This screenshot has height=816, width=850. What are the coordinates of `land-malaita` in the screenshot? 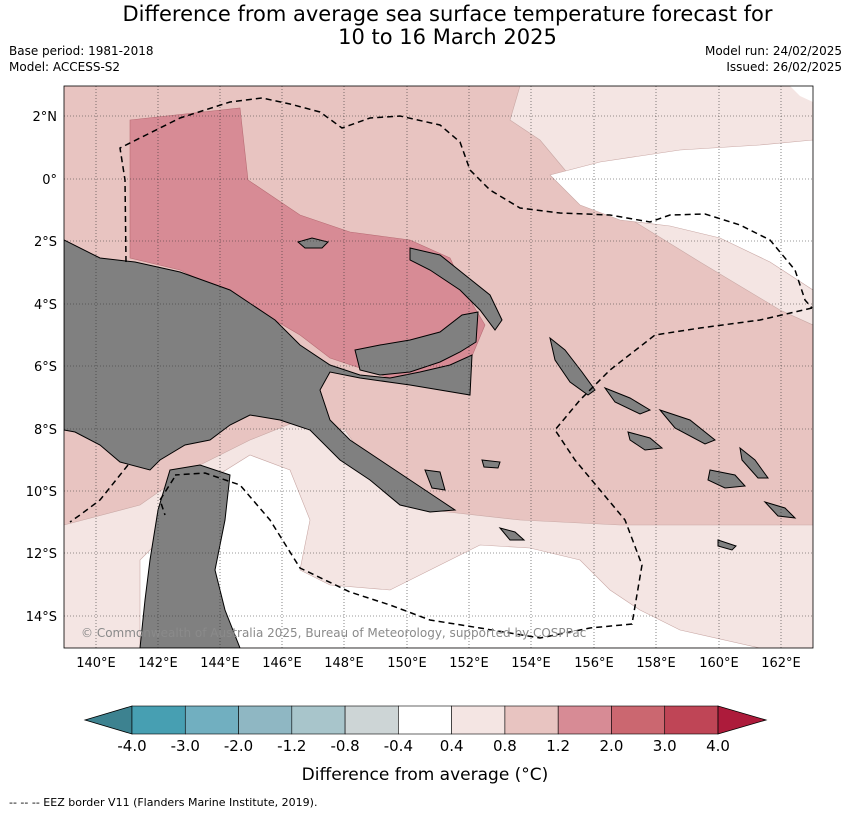 It's located at (754, 462).